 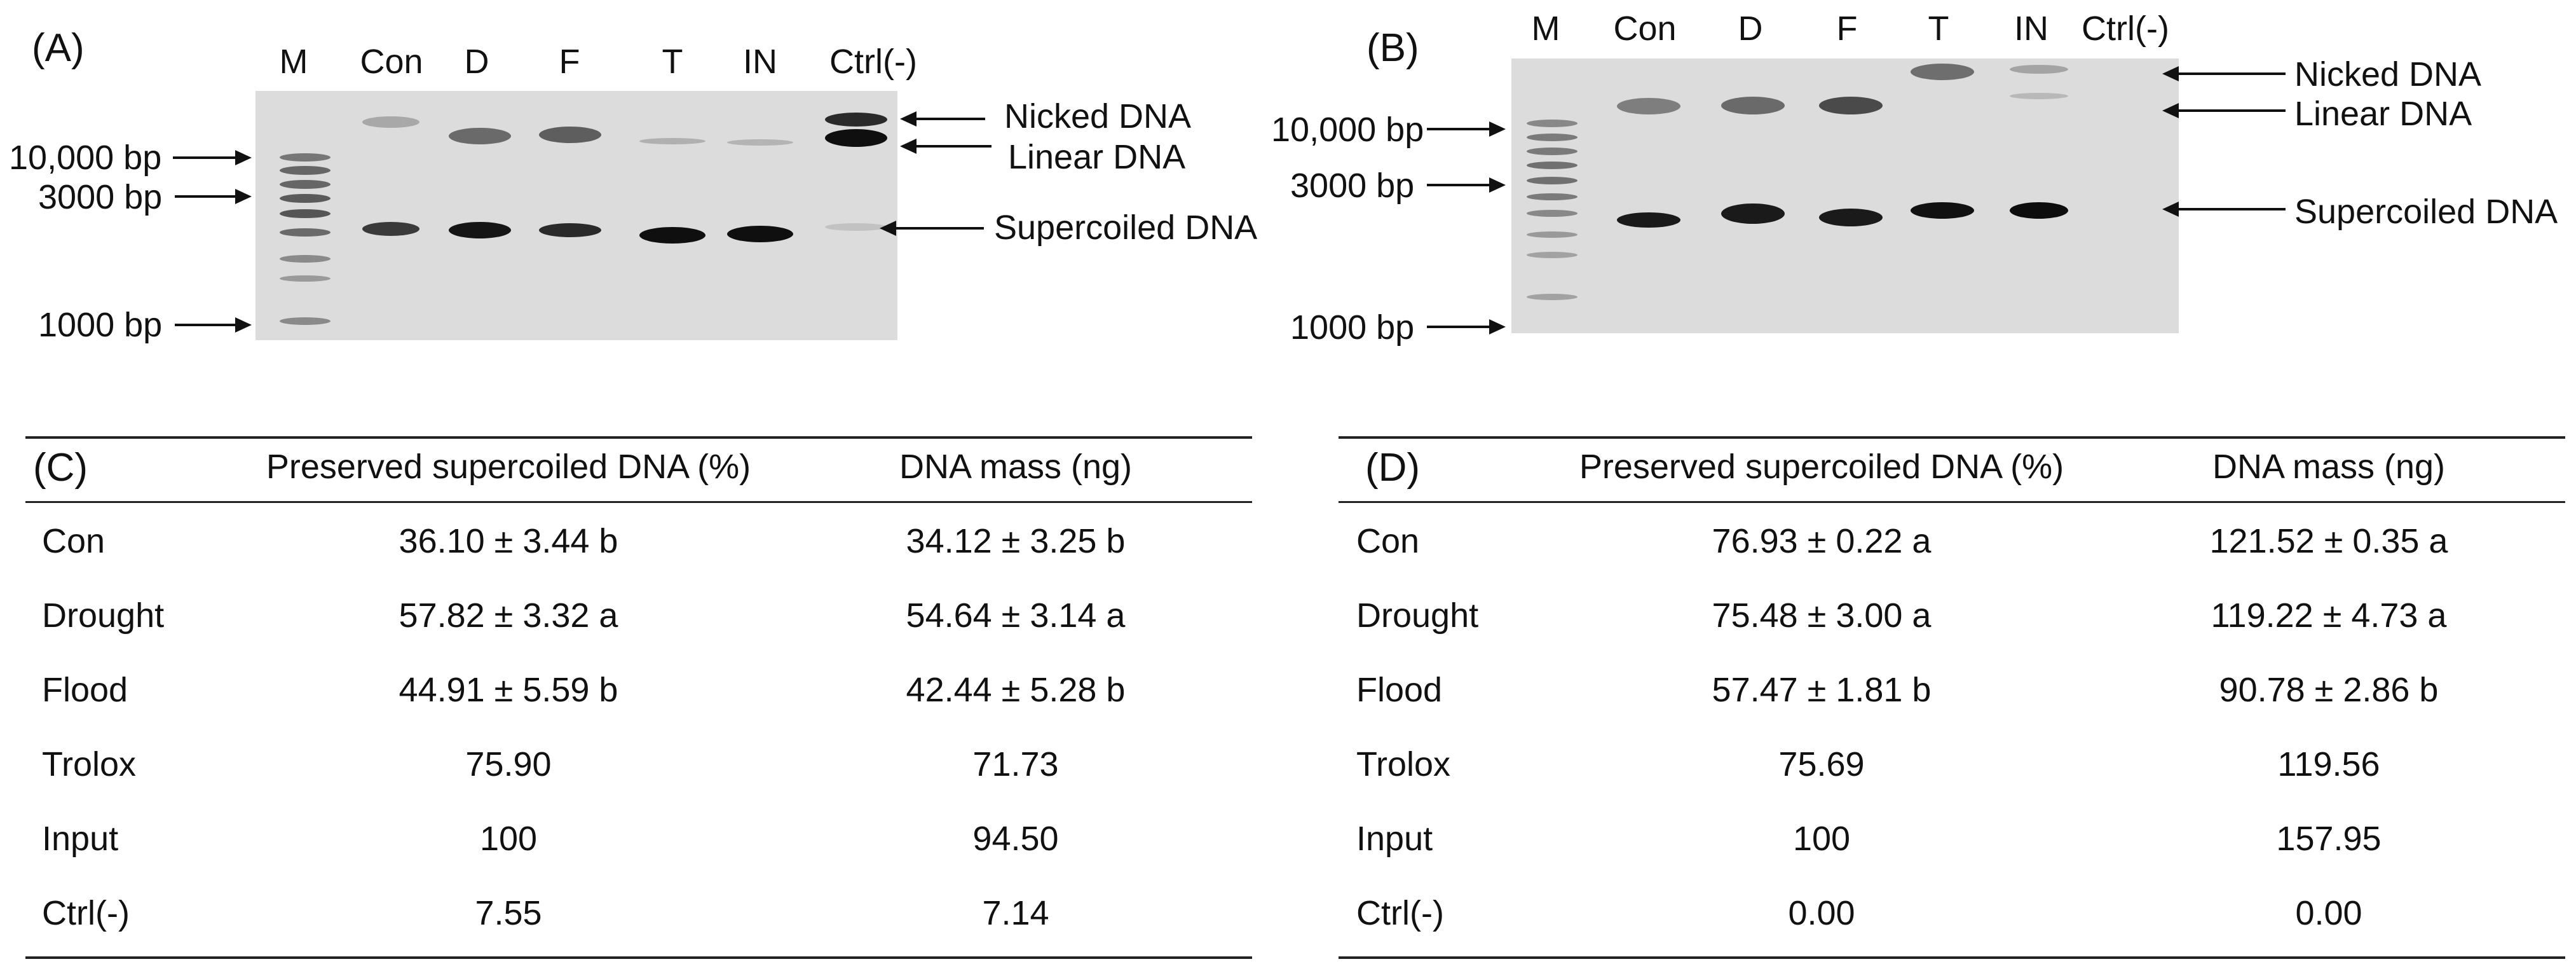 What do you see at coordinates (1845, 196) in the screenshot?
I see `gel-image-b` at bounding box center [1845, 196].